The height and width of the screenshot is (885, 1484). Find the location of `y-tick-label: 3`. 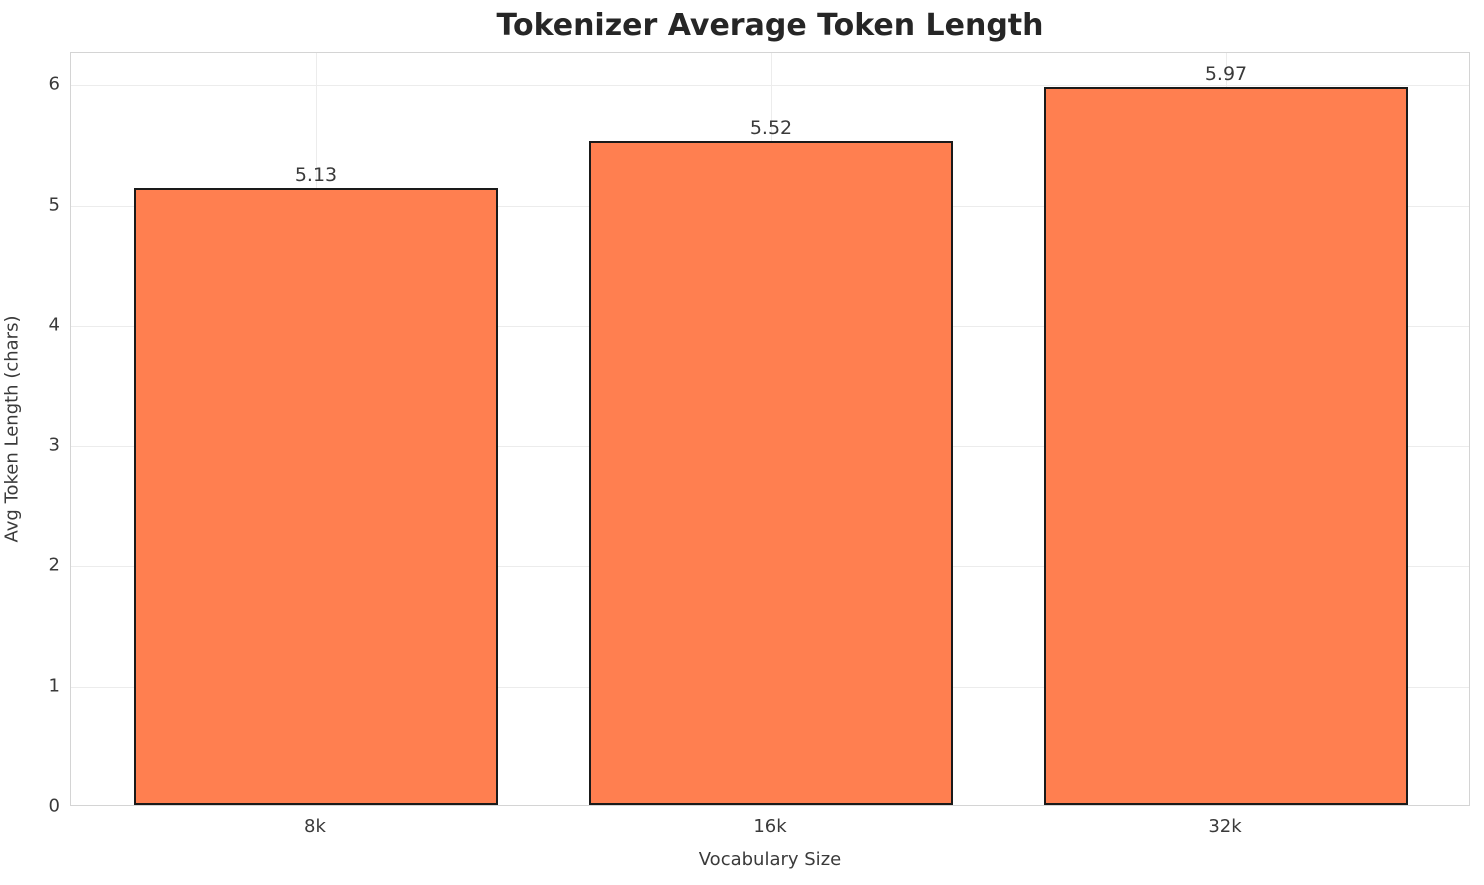

y-tick-label: 3 is located at coordinates (54, 445).